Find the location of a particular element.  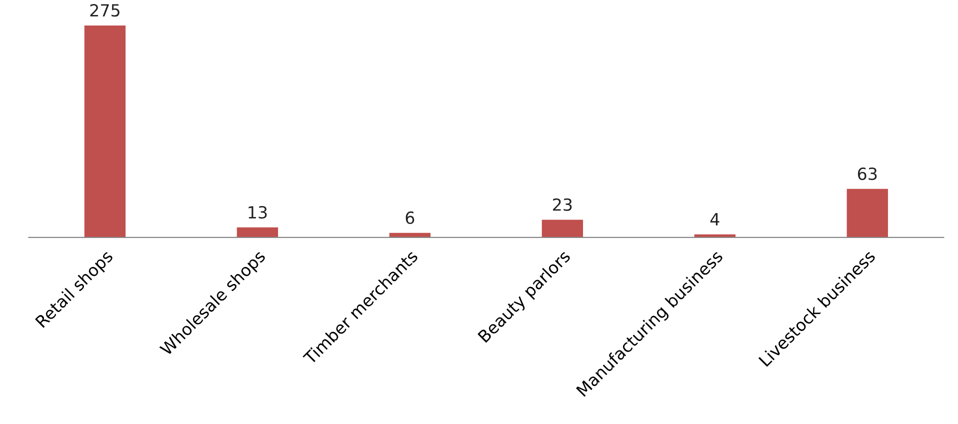

data-label: 4 is located at coordinates (715, 219).